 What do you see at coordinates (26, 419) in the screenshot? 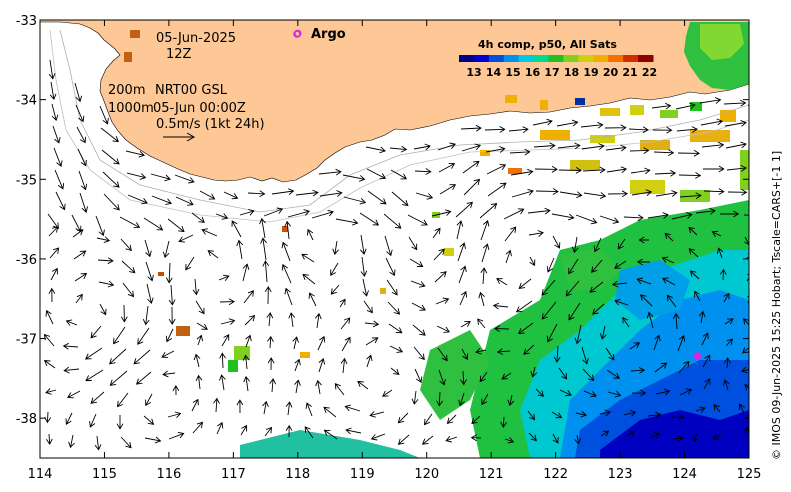
I see `lat-tick-label: -38` at bounding box center [26, 419].